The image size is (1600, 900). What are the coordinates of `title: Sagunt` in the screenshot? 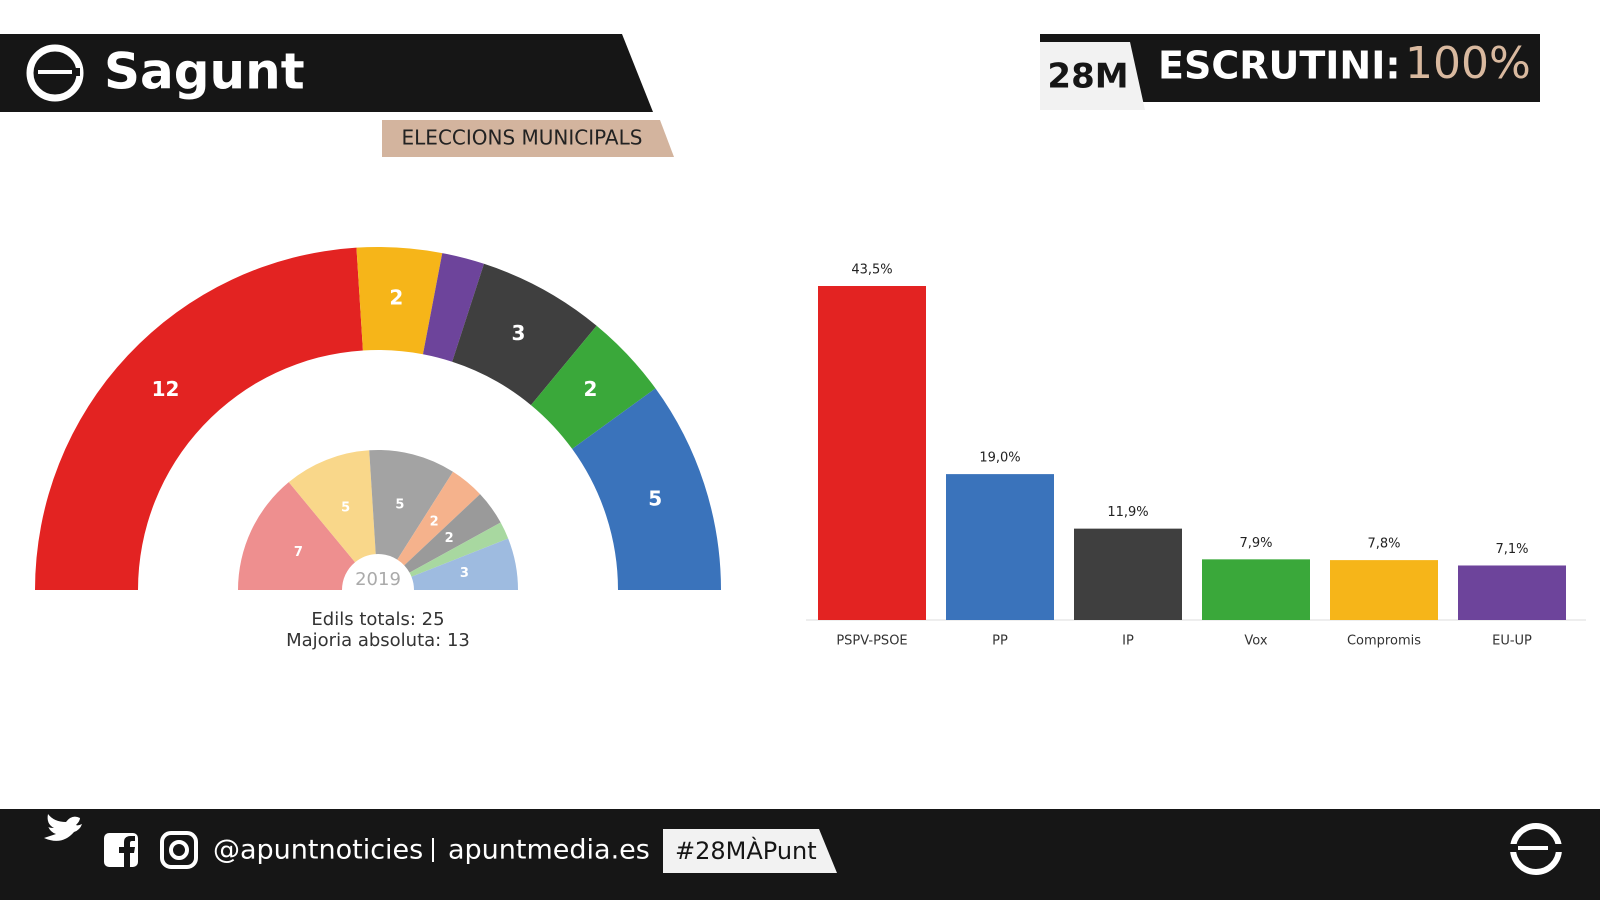 It's located at (204, 72).